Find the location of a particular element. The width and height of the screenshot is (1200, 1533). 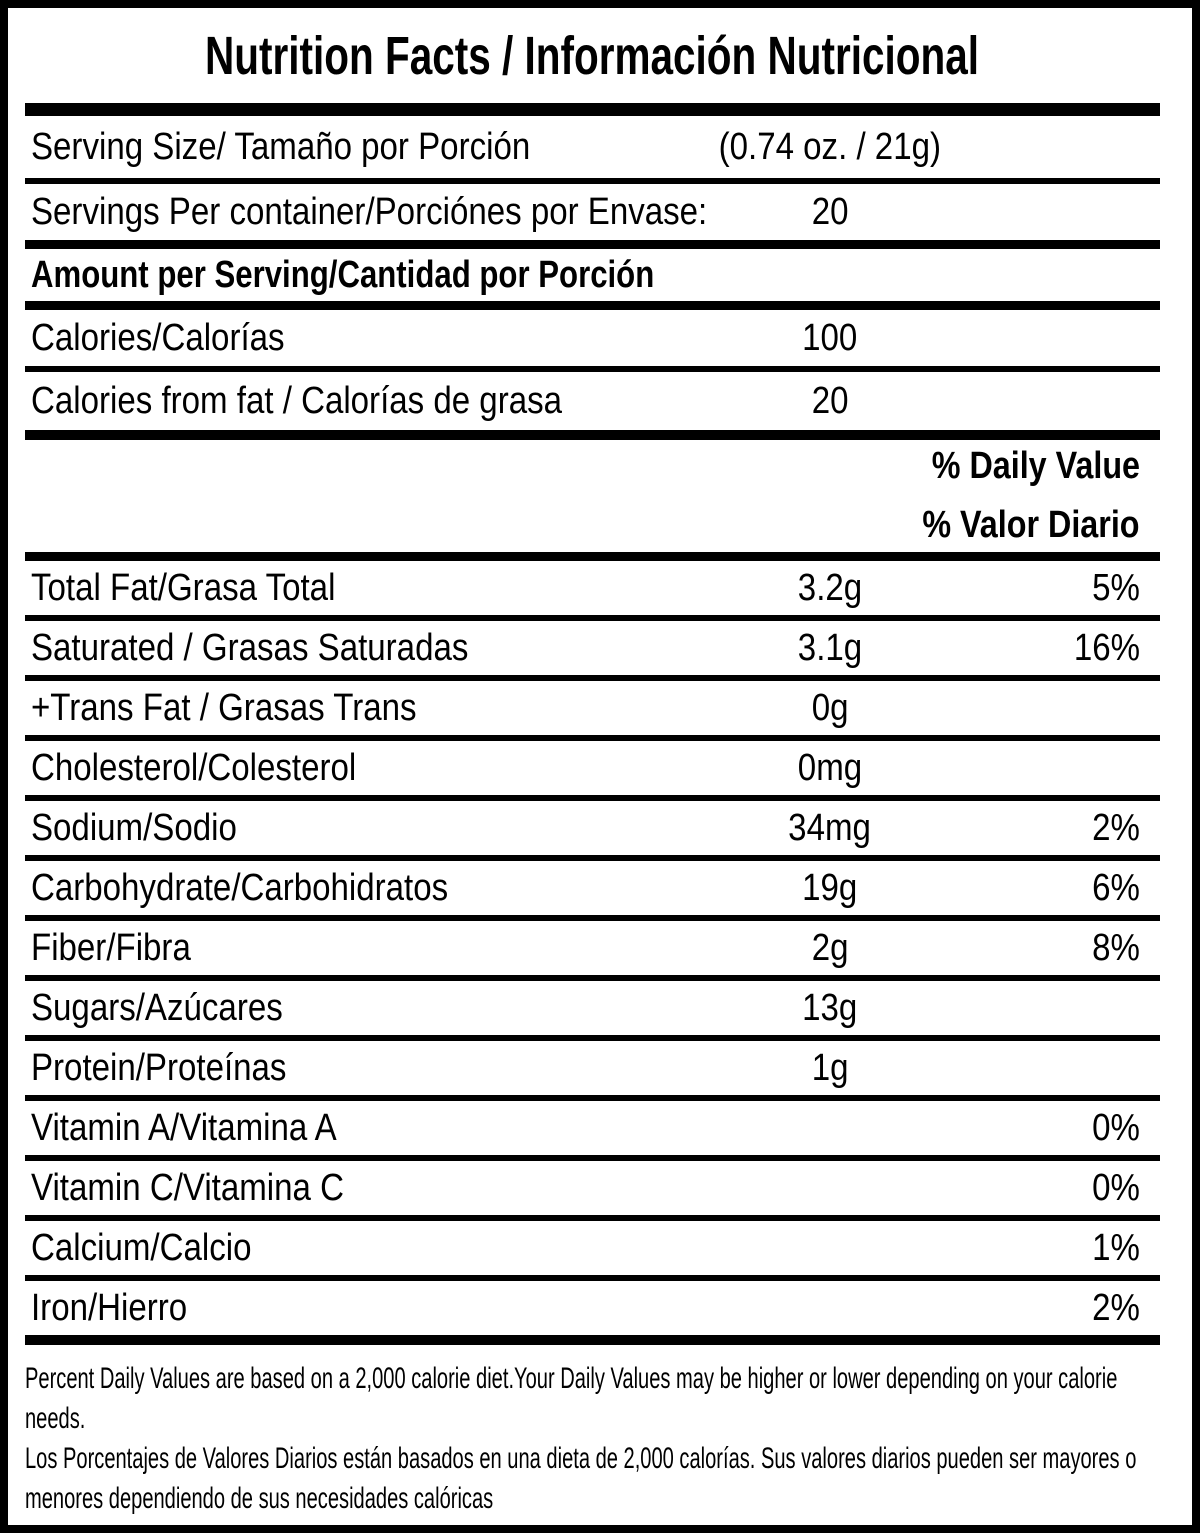

nutrient-row-sodium: Sodium/Sodio 34mg 2% is located at coordinates (592, 831).